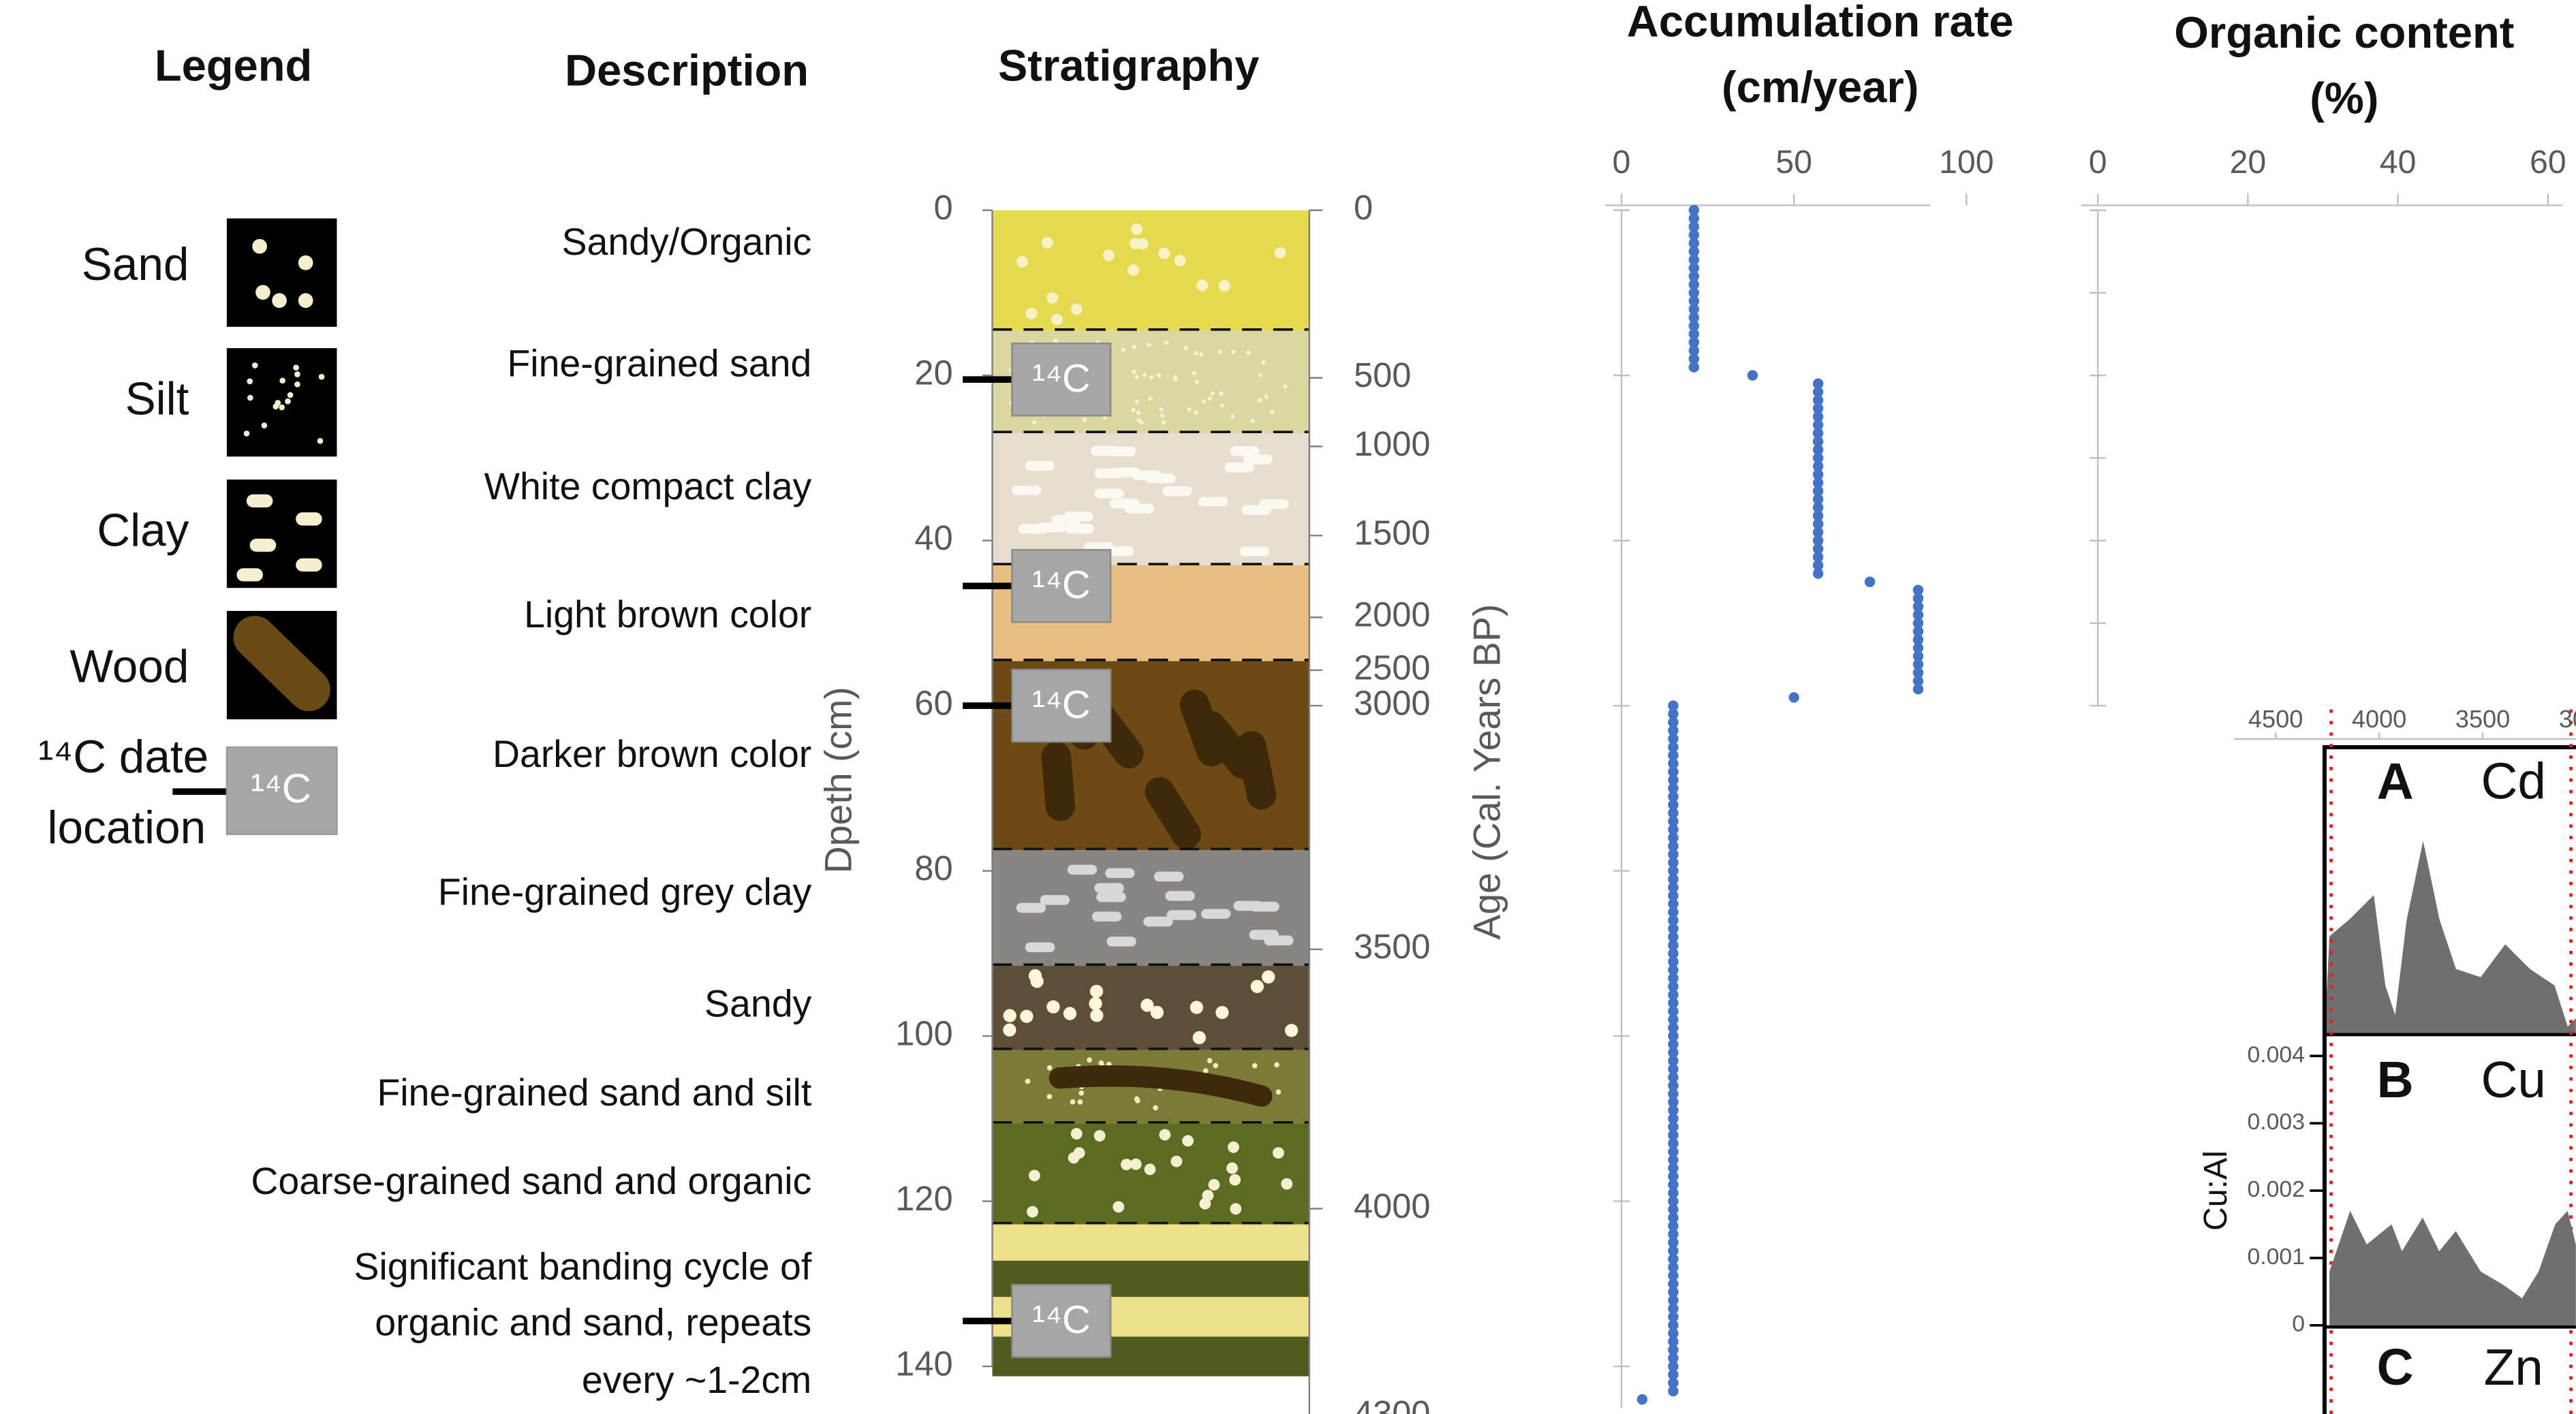 Image resolution: width=2576 pixels, height=1414 pixels. What do you see at coordinates (757, 1004) in the screenshot?
I see `description-text: Sandy` at bounding box center [757, 1004].